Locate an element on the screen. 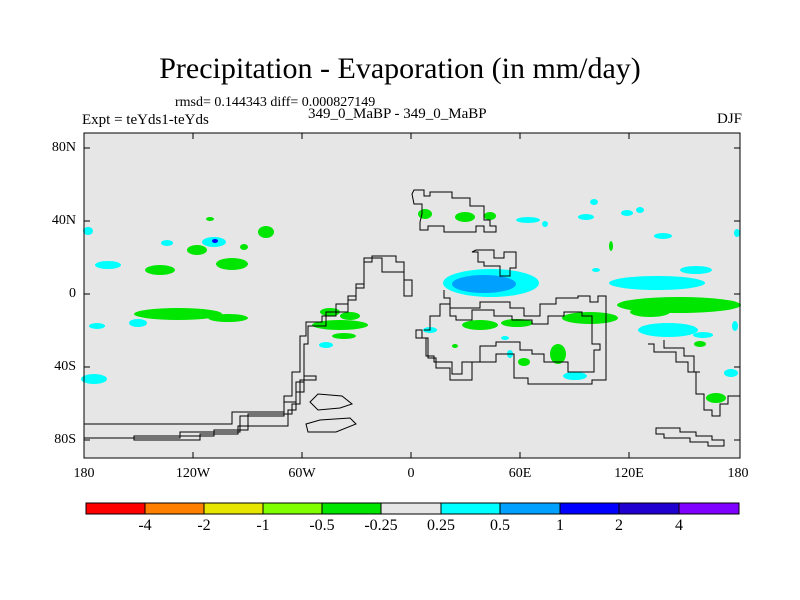  colorbar is located at coordinates (412, 508).